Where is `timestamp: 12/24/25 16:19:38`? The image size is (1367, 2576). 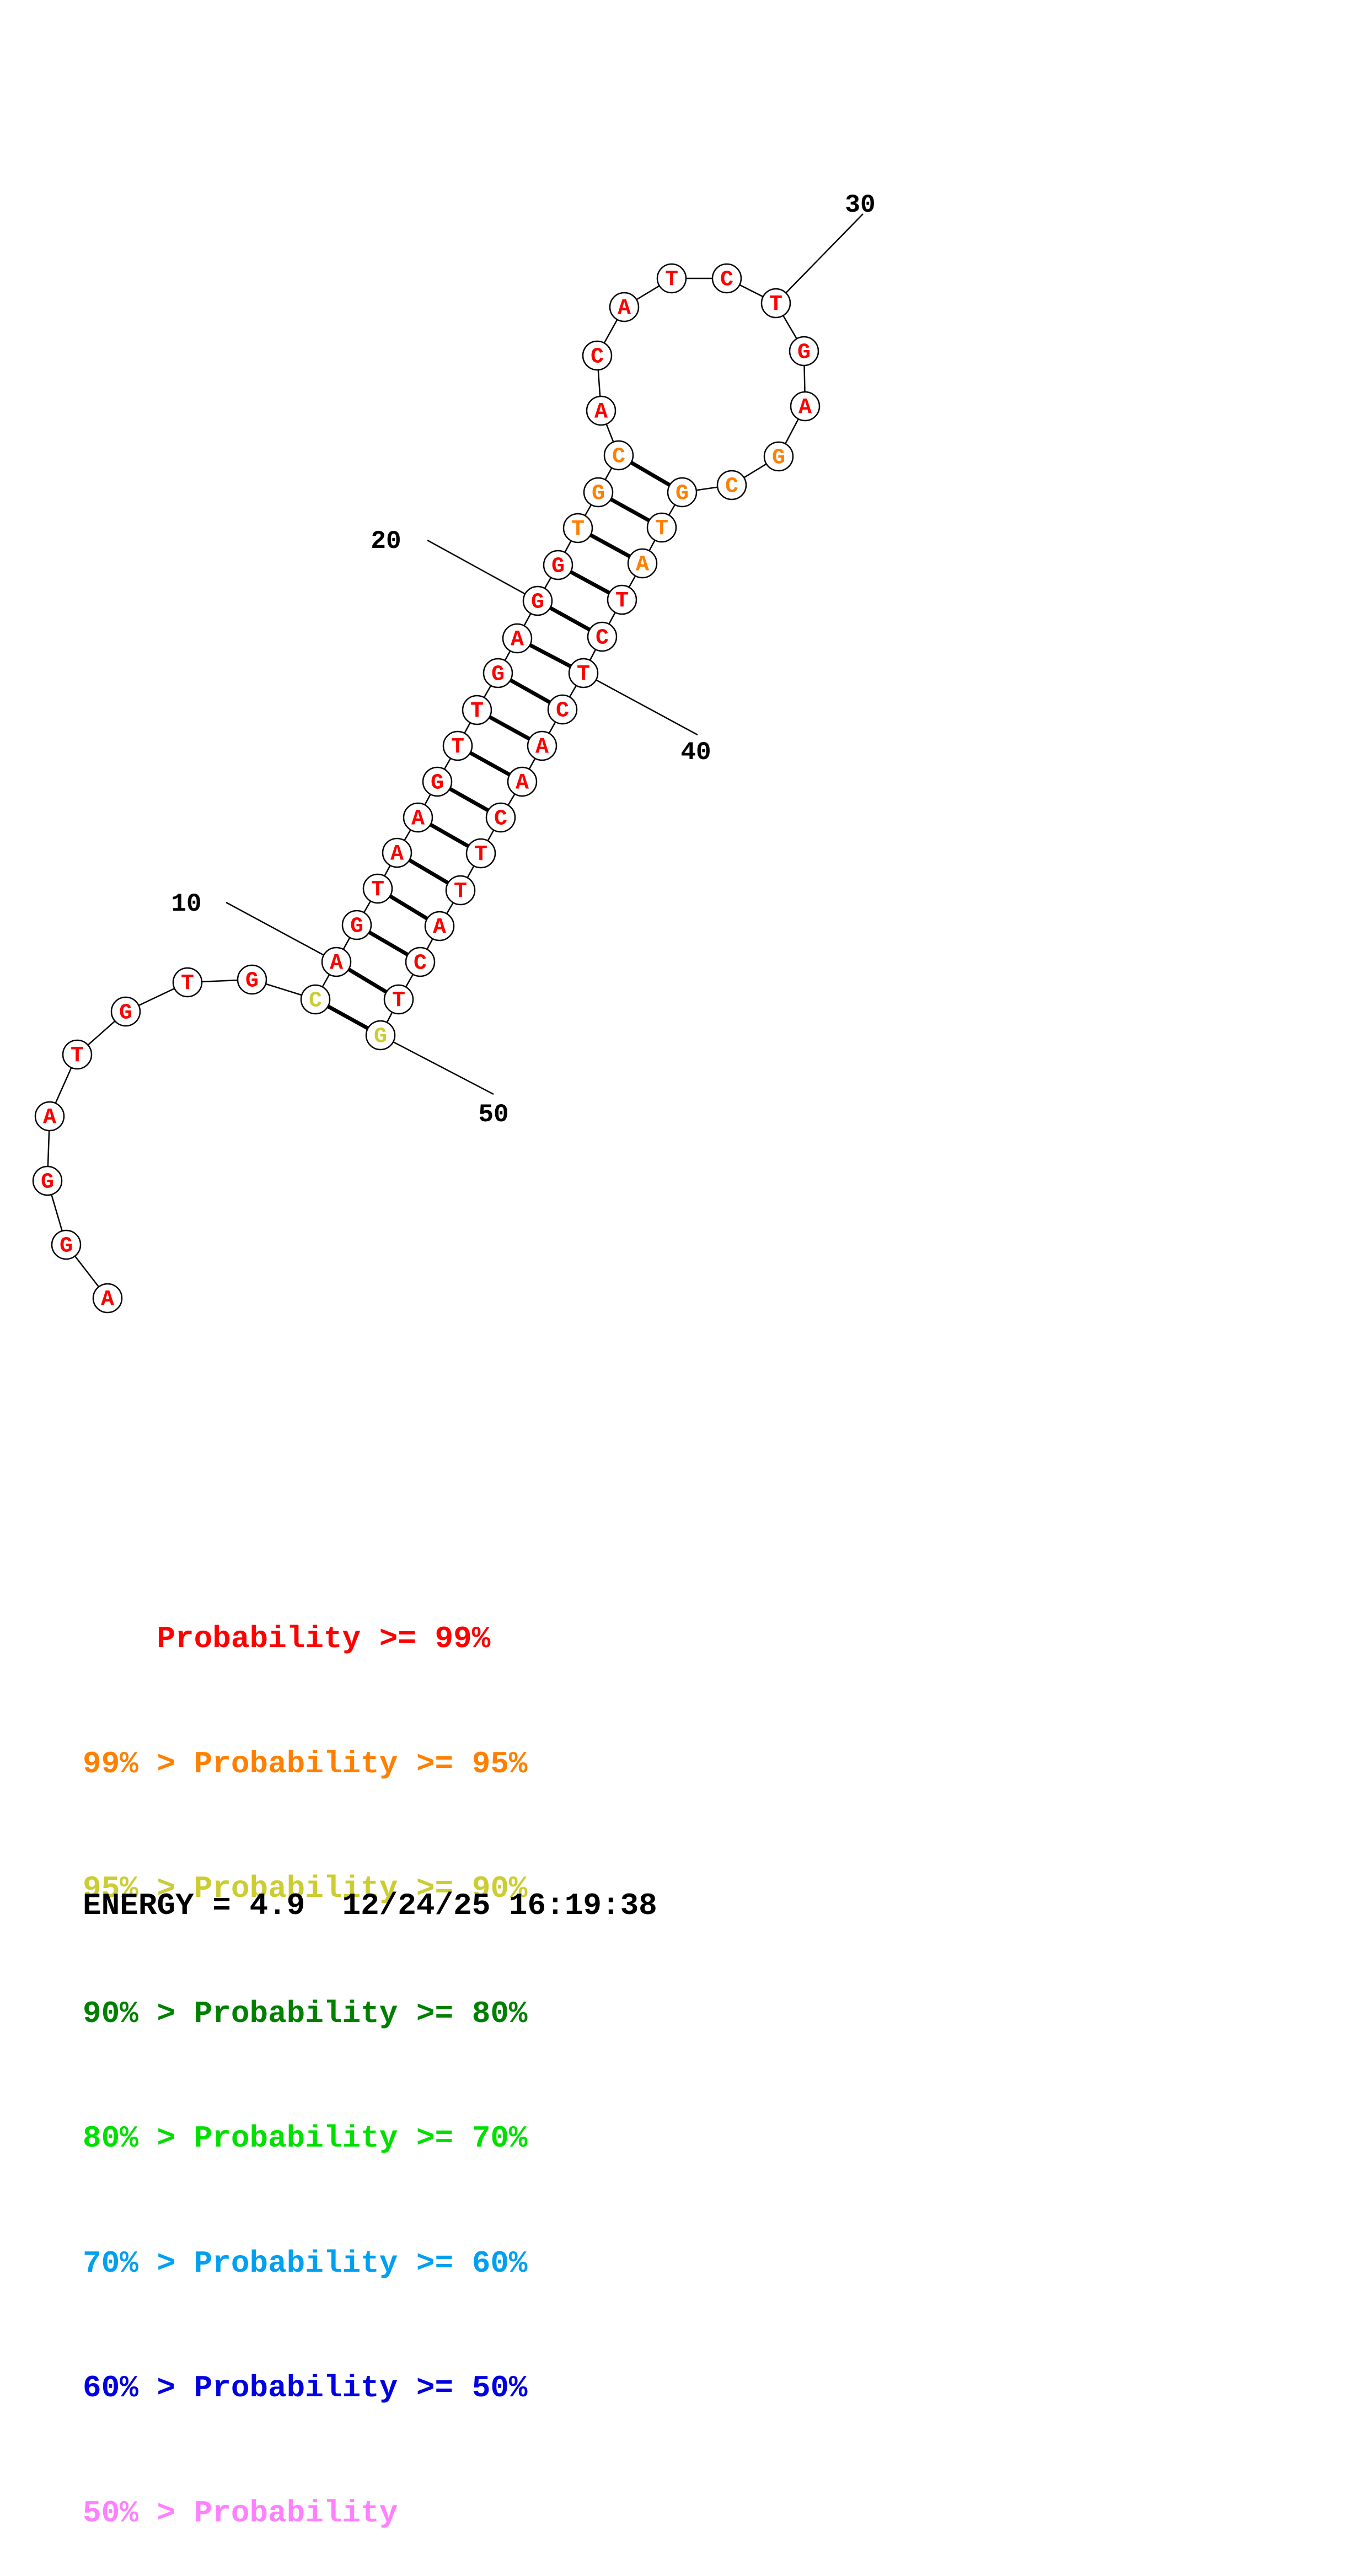 timestamp: 12/24/25 16:19:38 is located at coordinates (500, 1905).